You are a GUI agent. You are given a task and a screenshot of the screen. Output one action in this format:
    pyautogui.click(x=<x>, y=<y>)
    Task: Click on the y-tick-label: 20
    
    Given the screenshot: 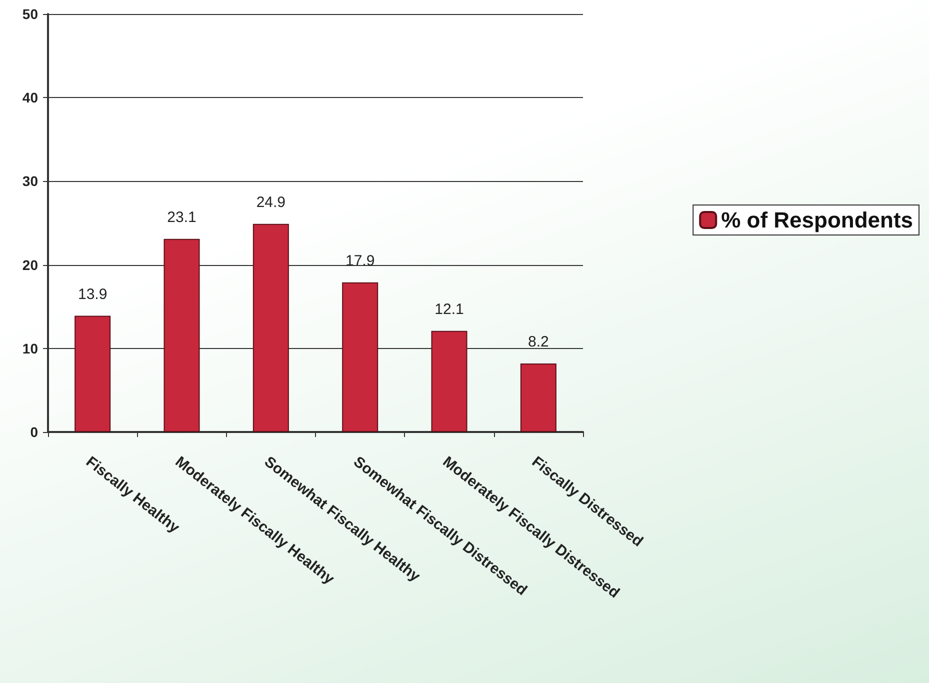 What is the action you would take?
    pyautogui.click(x=30, y=264)
    